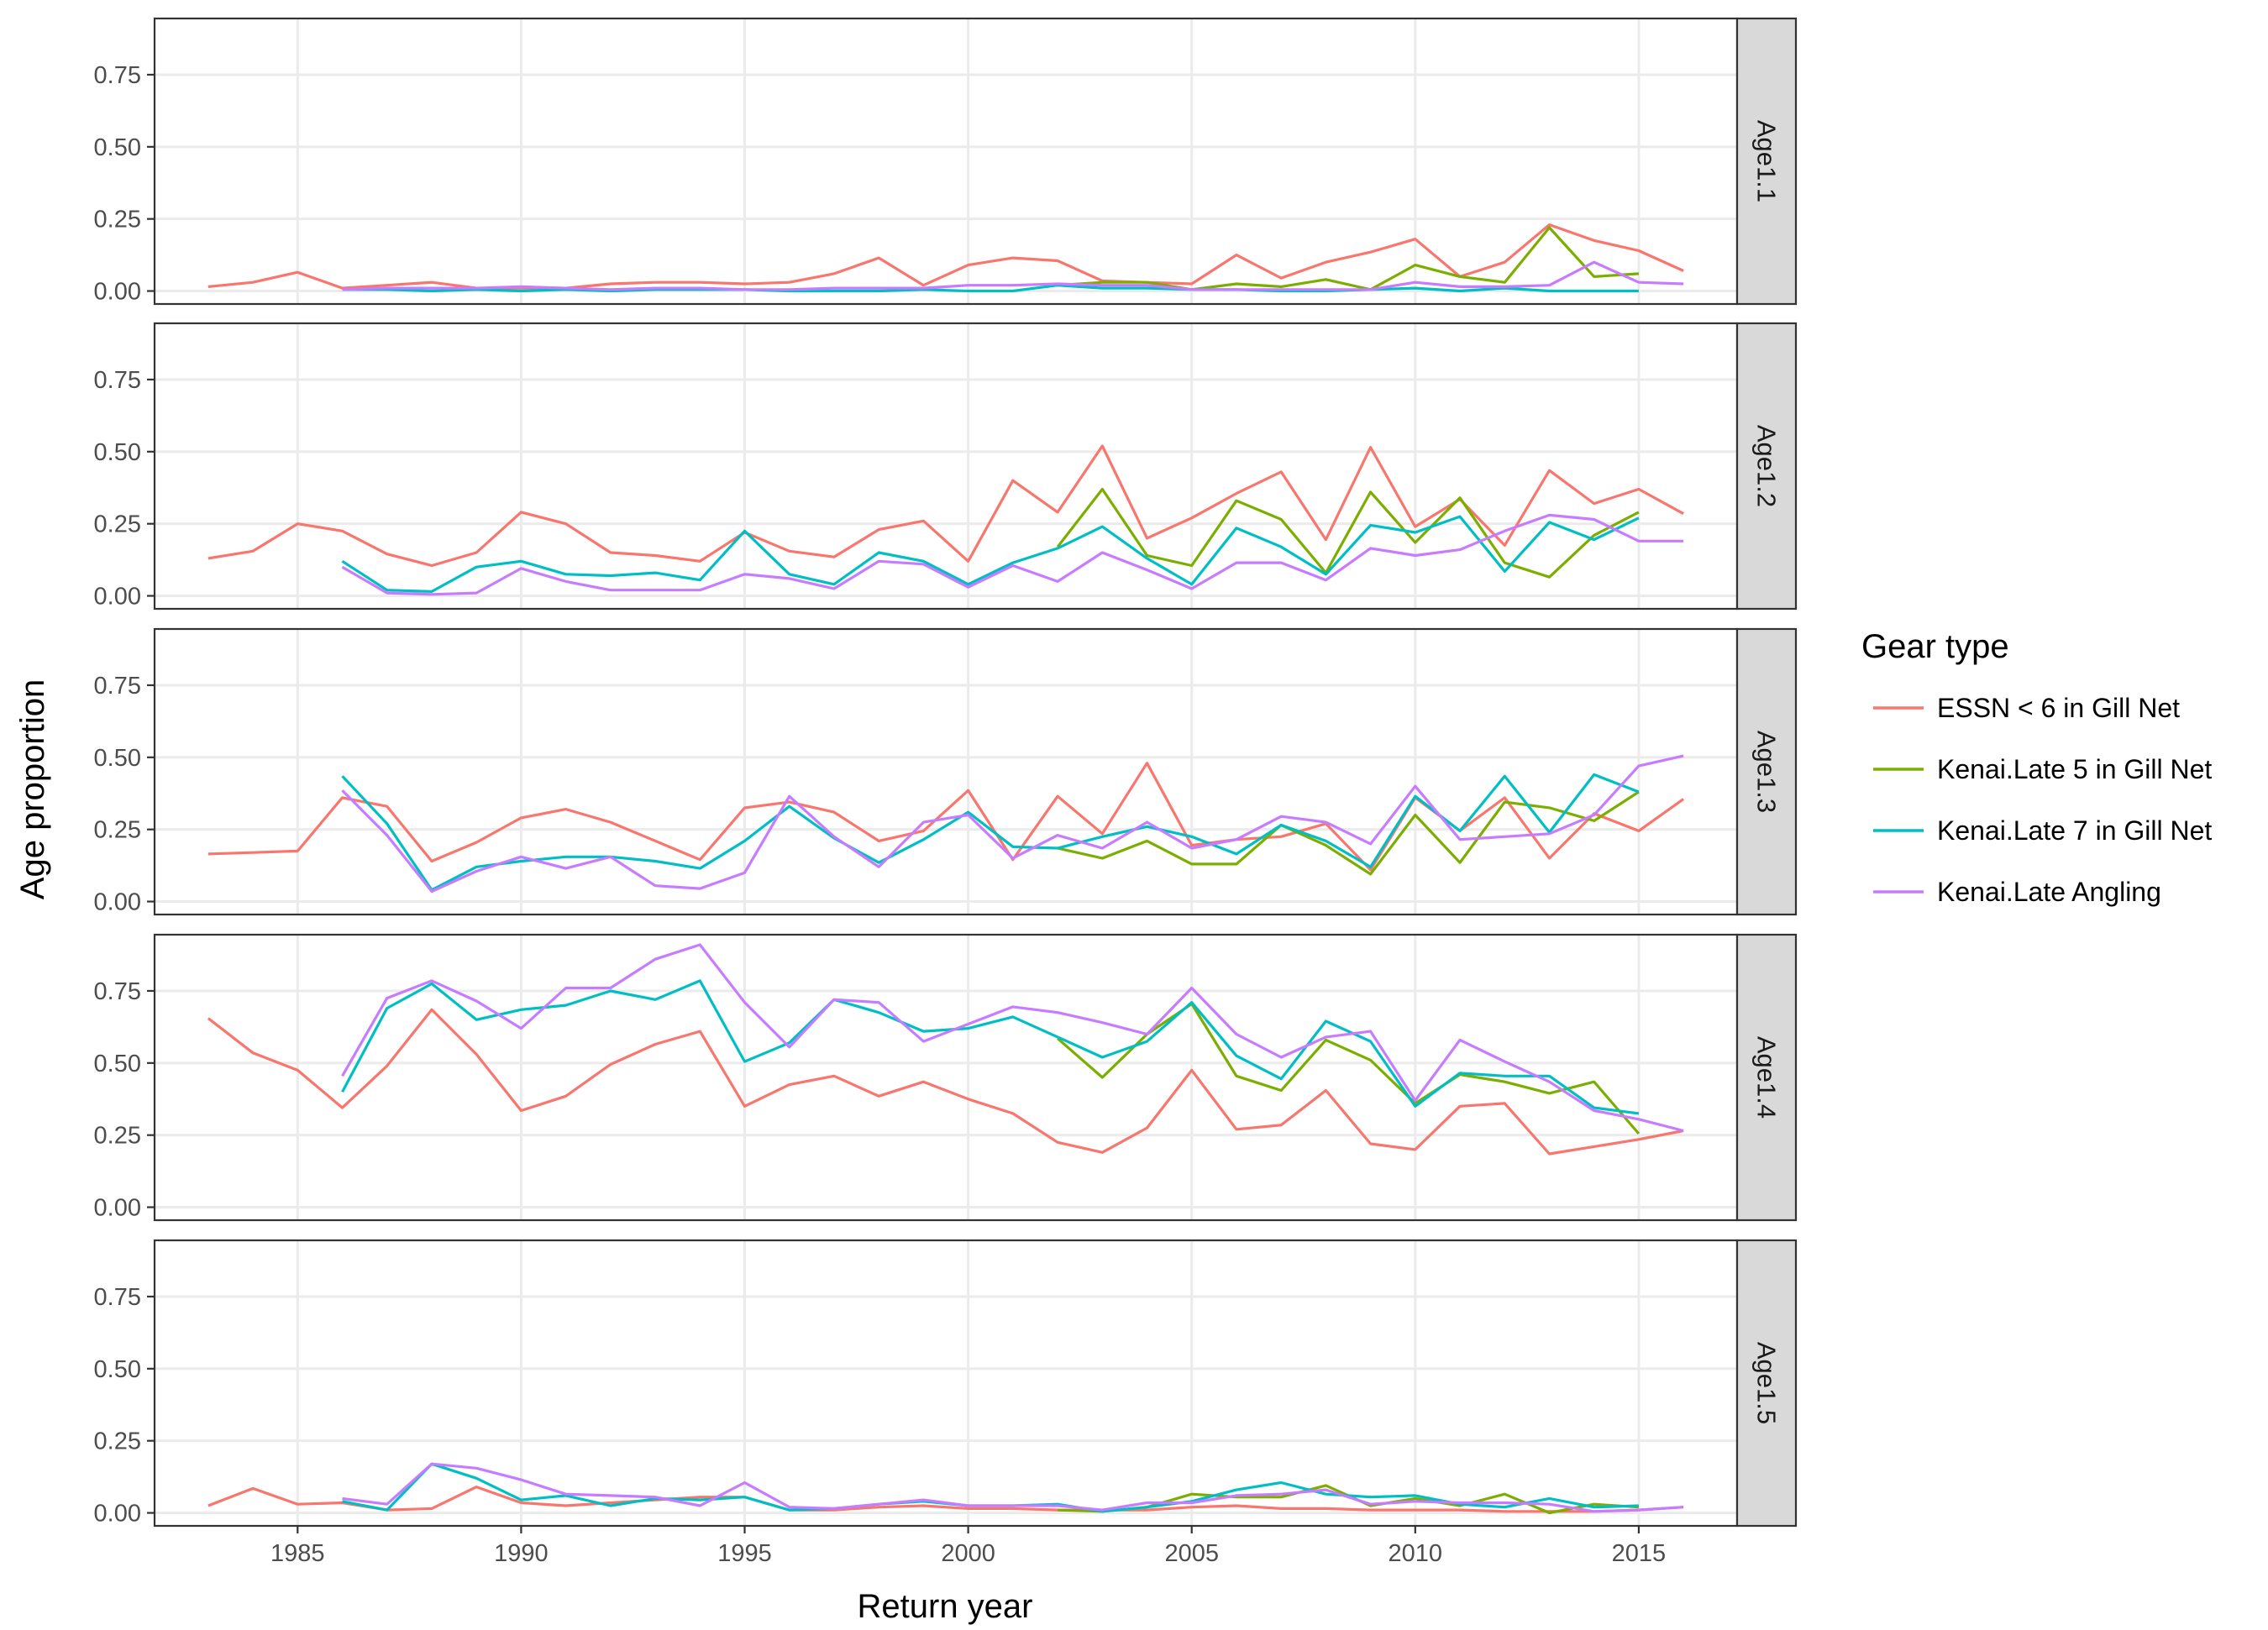  I want to click on x-tick-label: 2000, so click(968, 1553).